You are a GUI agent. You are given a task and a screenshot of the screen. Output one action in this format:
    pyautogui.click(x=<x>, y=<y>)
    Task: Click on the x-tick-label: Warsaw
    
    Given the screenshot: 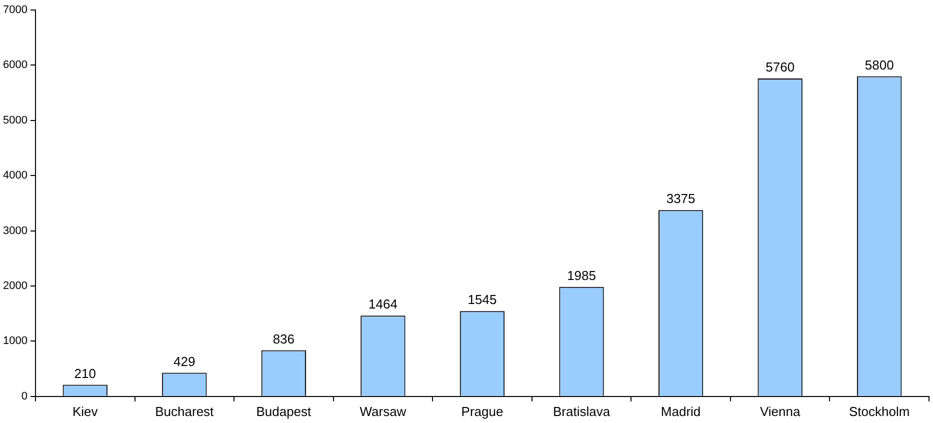 What is the action you would take?
    pyautogui.click(x=383, y=411)
    